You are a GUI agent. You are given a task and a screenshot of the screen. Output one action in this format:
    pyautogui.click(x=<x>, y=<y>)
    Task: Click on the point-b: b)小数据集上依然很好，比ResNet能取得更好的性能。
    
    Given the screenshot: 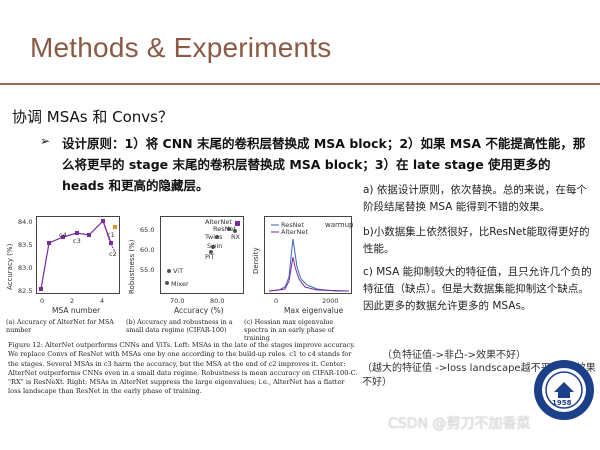 What is the action you would take?
    pyautogui.click(x=476, y=240)
    